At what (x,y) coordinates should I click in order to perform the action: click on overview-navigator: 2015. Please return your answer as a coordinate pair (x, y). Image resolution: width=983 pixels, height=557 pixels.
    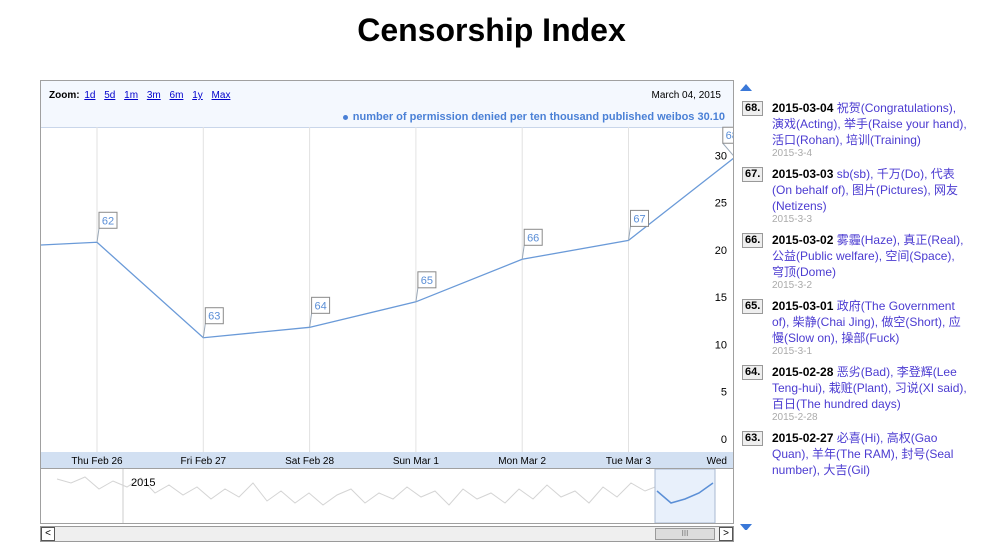
    Looking at the image, I should click on (387, 496).